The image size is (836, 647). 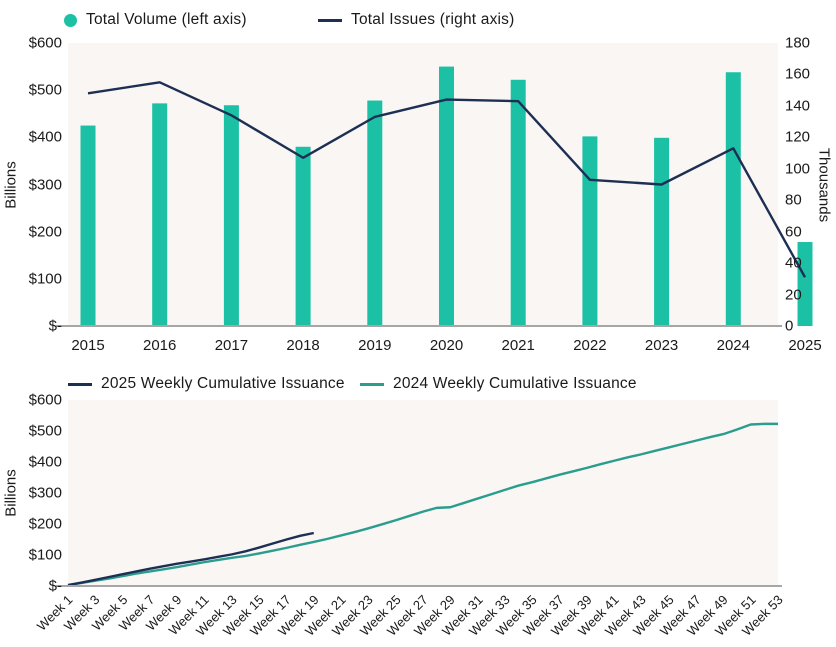 I want to click on top-x-axis-line, so click(x=419, y=326).